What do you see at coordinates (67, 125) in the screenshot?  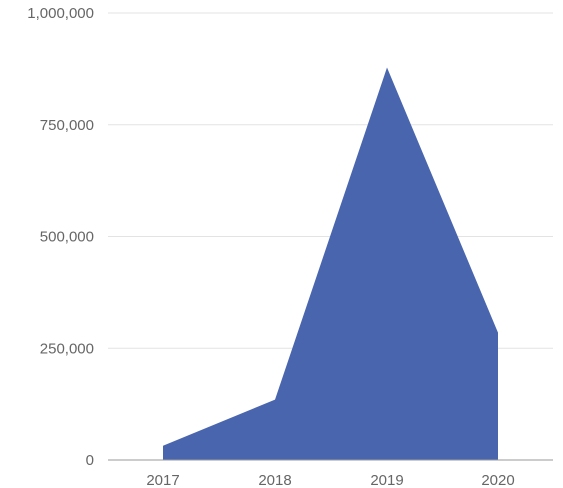 I see `y-tick-label: 750,000` at bounding box center [67, 125].